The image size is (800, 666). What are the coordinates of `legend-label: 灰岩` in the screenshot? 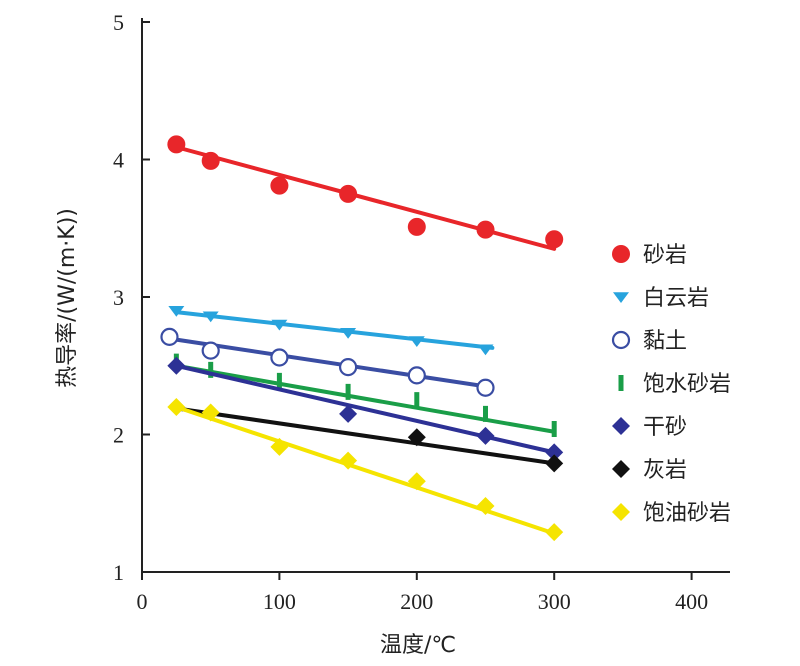 It's located at (665, 470).